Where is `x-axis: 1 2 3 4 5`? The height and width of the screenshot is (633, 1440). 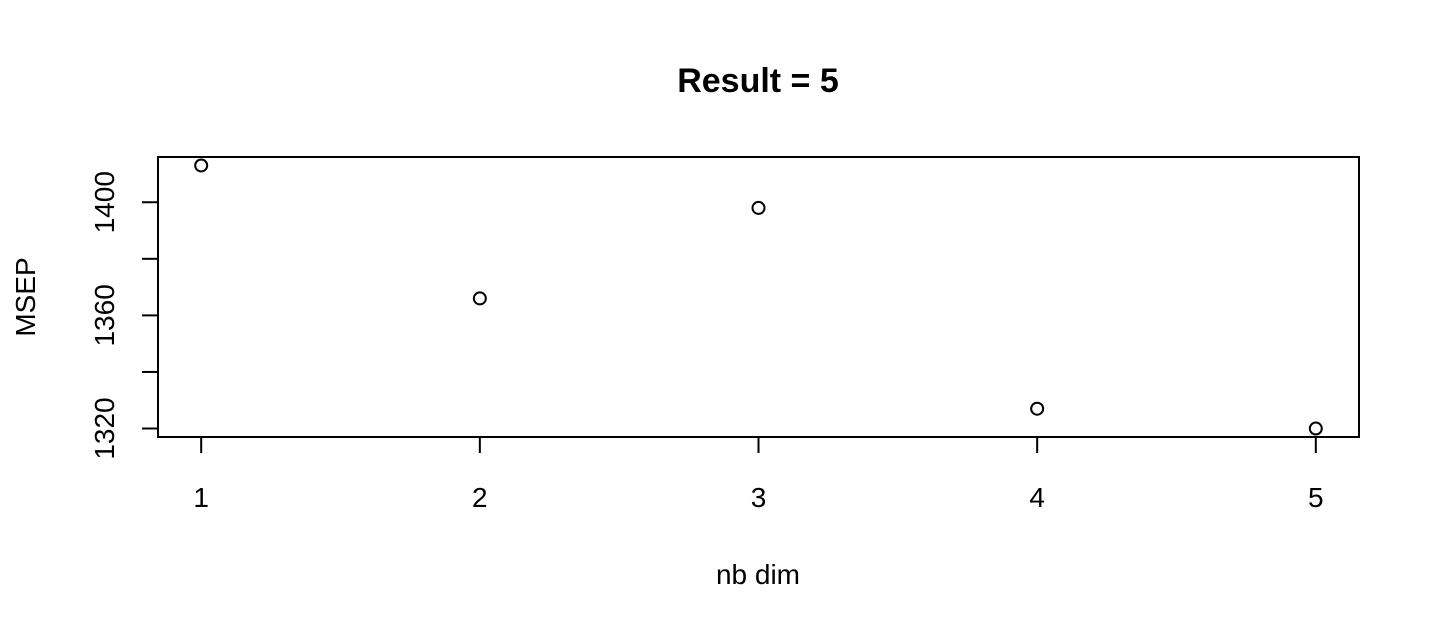 x-axis: 1 2 3 4 5 is located at coordinates (758, 474).